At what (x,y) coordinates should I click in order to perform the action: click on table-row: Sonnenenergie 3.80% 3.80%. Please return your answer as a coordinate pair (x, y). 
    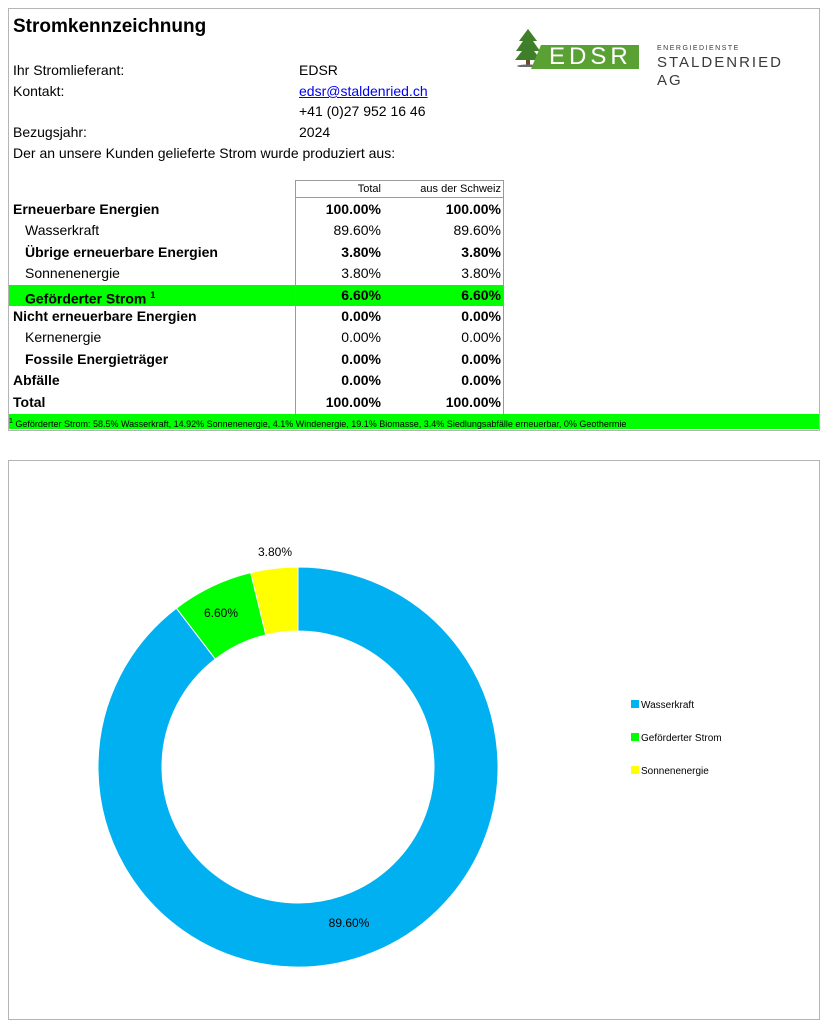
    Looking at the image, I should click on (266, 273).